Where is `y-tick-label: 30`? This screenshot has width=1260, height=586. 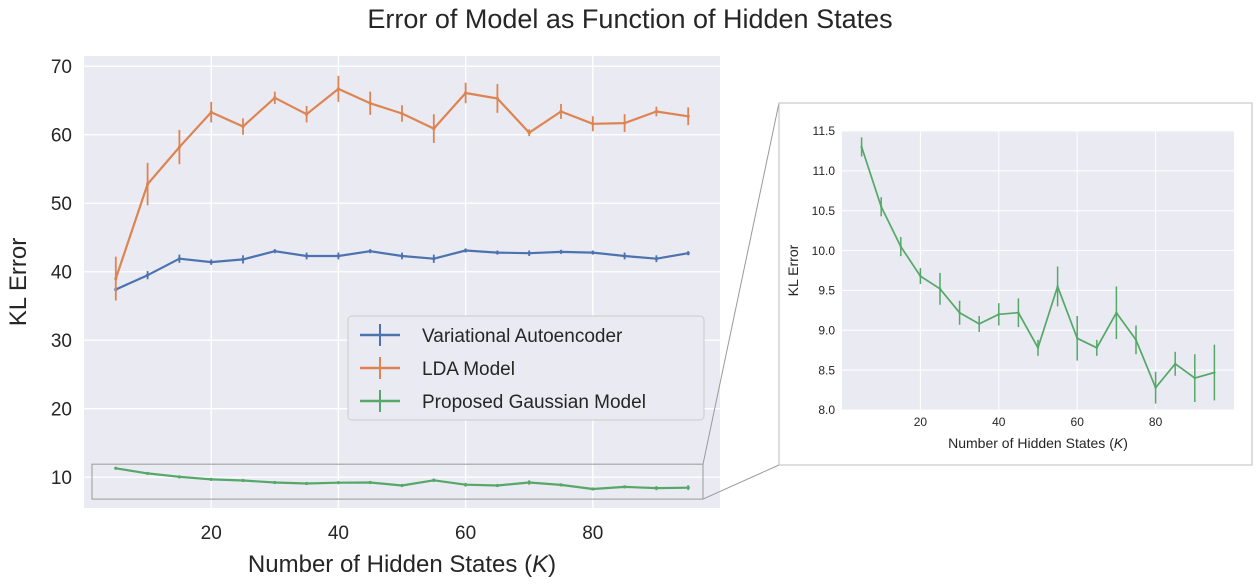 y-tick-label: 30 is located at coordinates (61, 341).